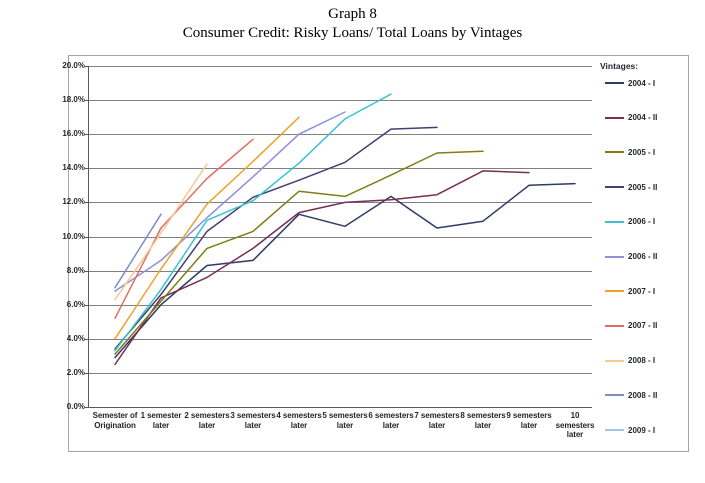 The width and height of the screenshot is (705, 483). I want to click on y-axis-label: 14.0%, so click(73, 168).